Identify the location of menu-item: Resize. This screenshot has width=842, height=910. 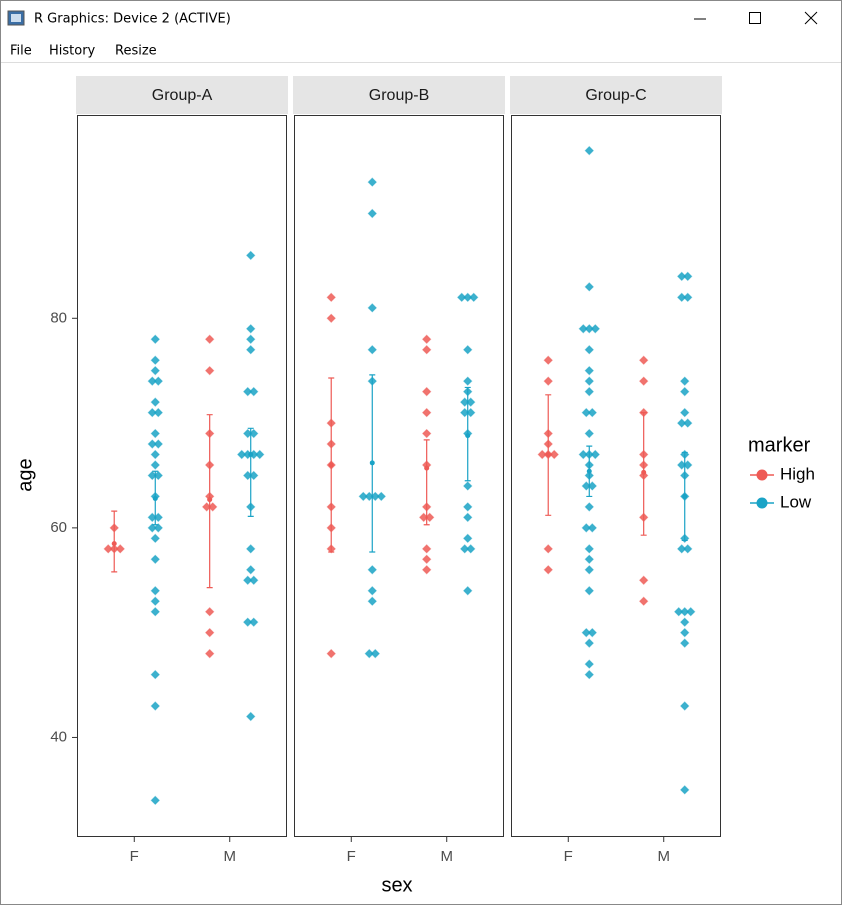
(136, 51).